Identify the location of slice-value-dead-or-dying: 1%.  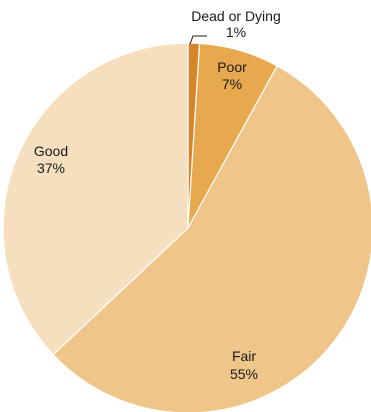
(236, 32).